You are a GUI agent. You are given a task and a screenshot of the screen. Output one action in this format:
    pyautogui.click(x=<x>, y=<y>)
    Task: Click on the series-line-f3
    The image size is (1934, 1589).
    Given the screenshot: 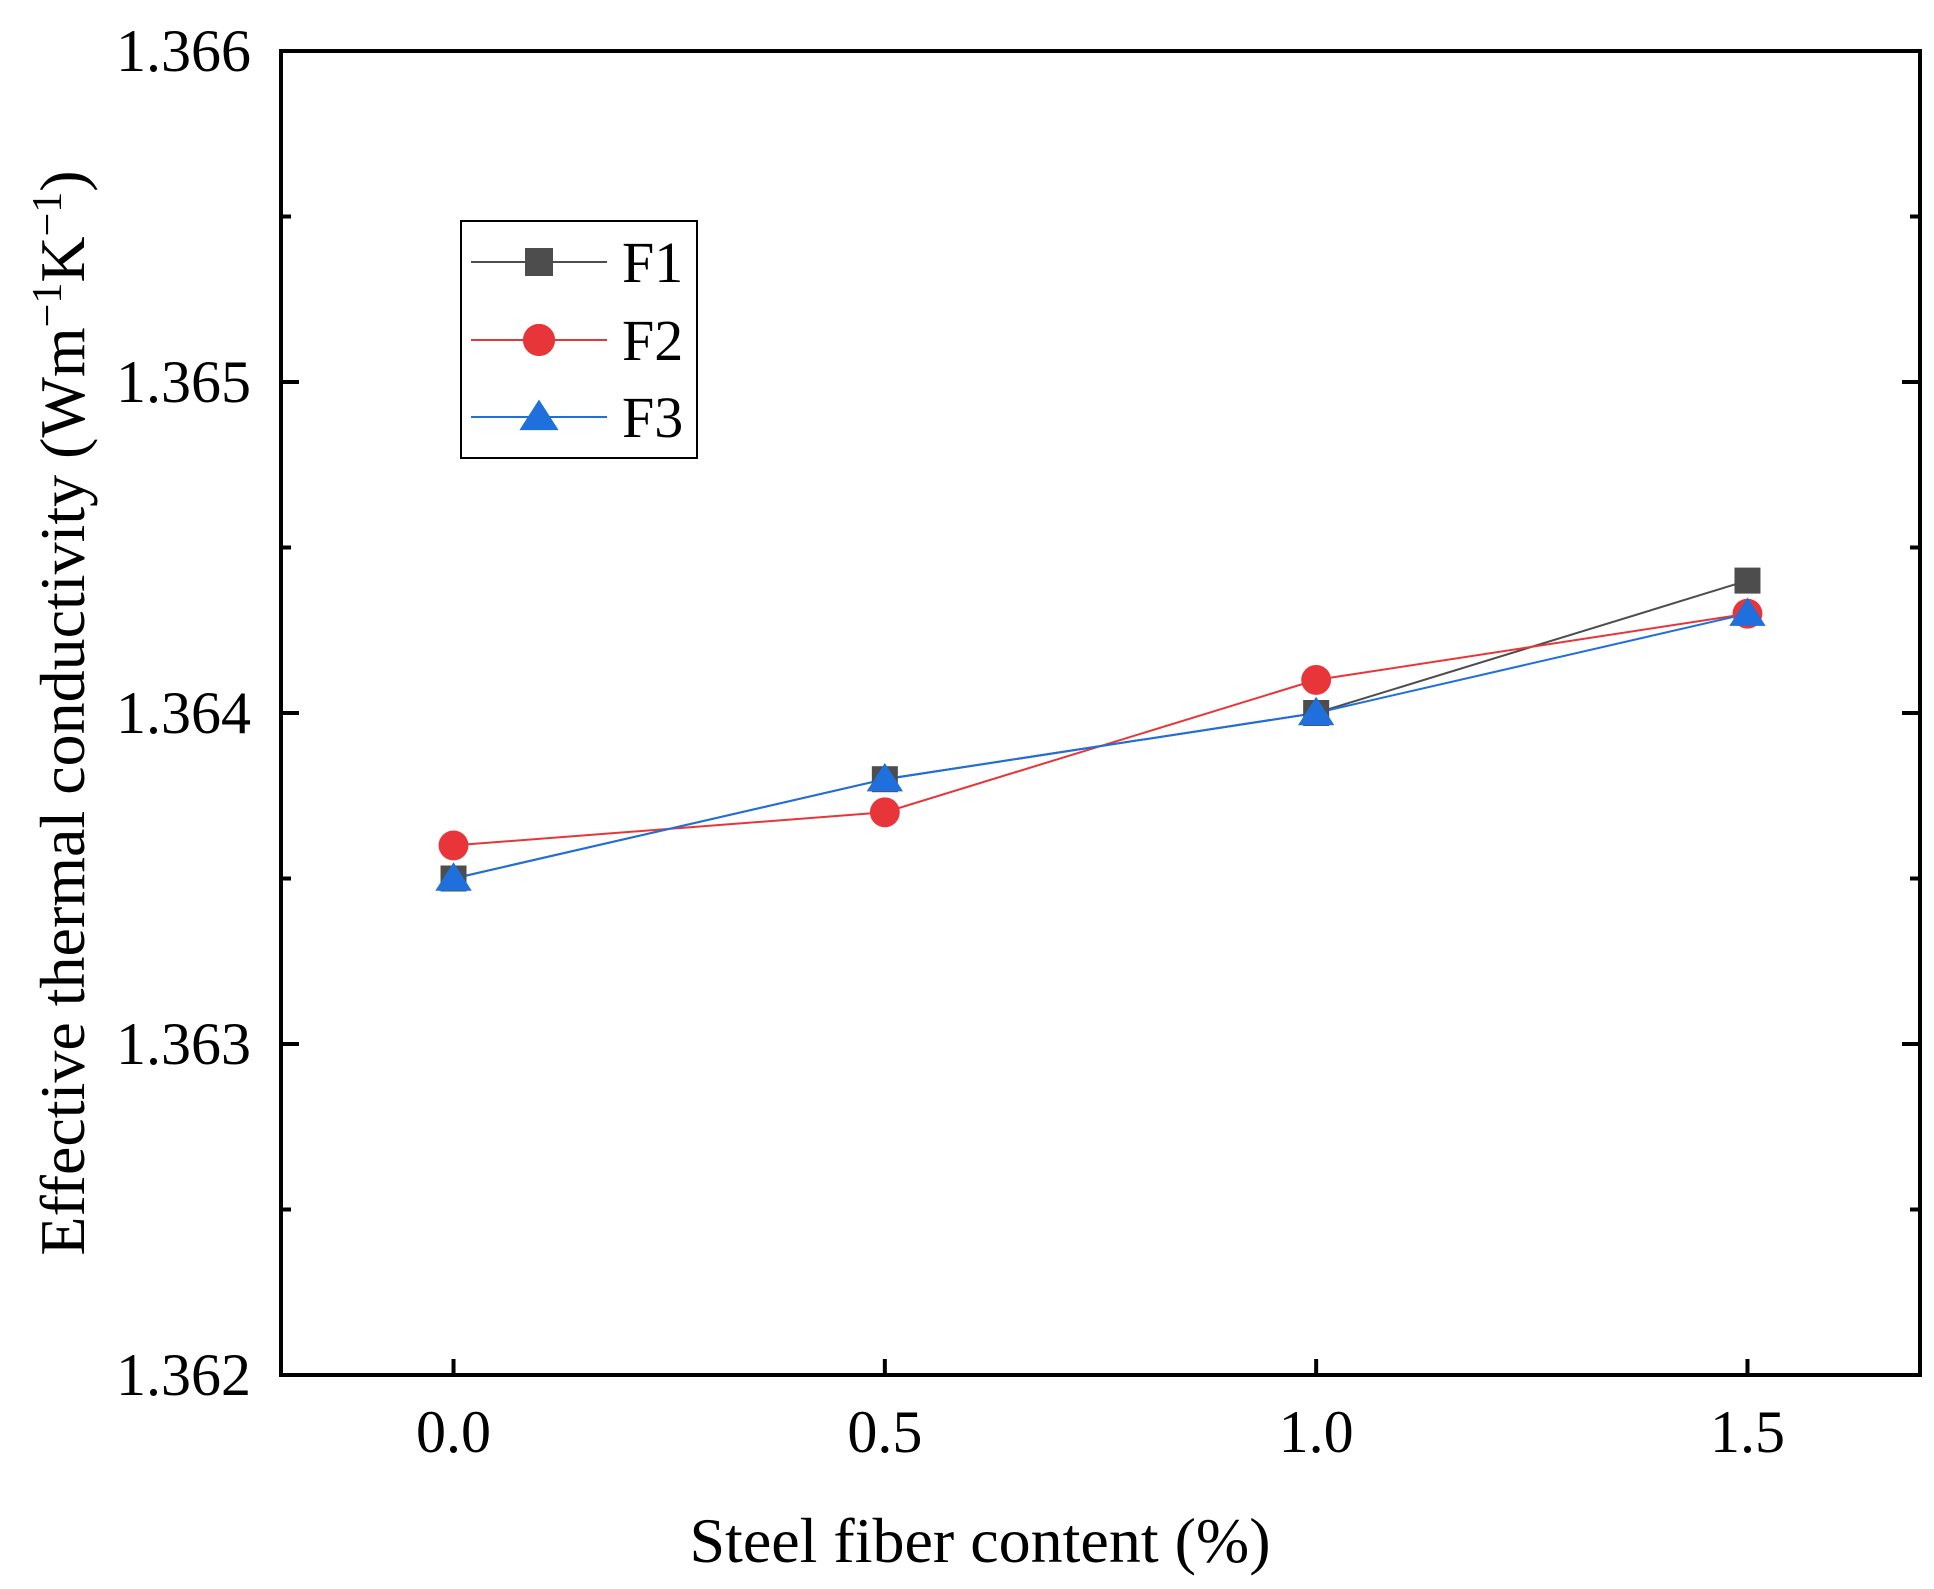 What is the action you would take?
    pyautogui.click(x=1100, y=746)
    